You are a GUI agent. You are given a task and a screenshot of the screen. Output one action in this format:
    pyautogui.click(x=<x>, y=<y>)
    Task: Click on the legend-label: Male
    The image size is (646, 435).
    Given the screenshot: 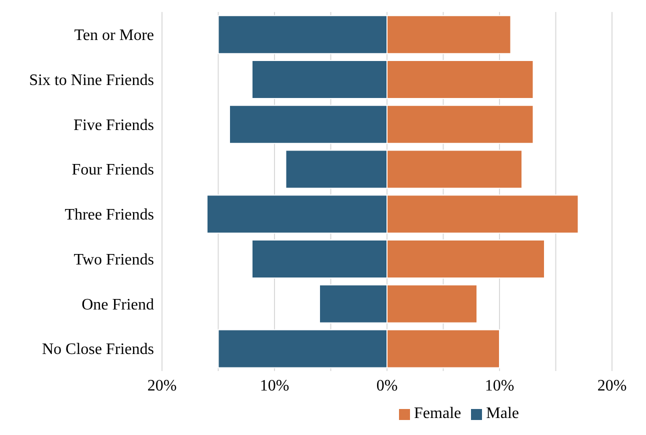 What is the action you would take?
    pyautogui.click(x=502, y=413)
    